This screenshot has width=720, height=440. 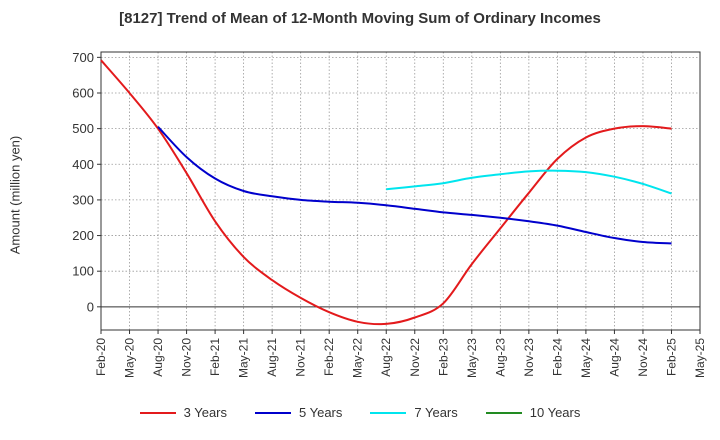 What do you see at coordinates (215, 357) in the screenshot?
I see `x-tick-label: Feb-21` at bounding box center [215, 357].